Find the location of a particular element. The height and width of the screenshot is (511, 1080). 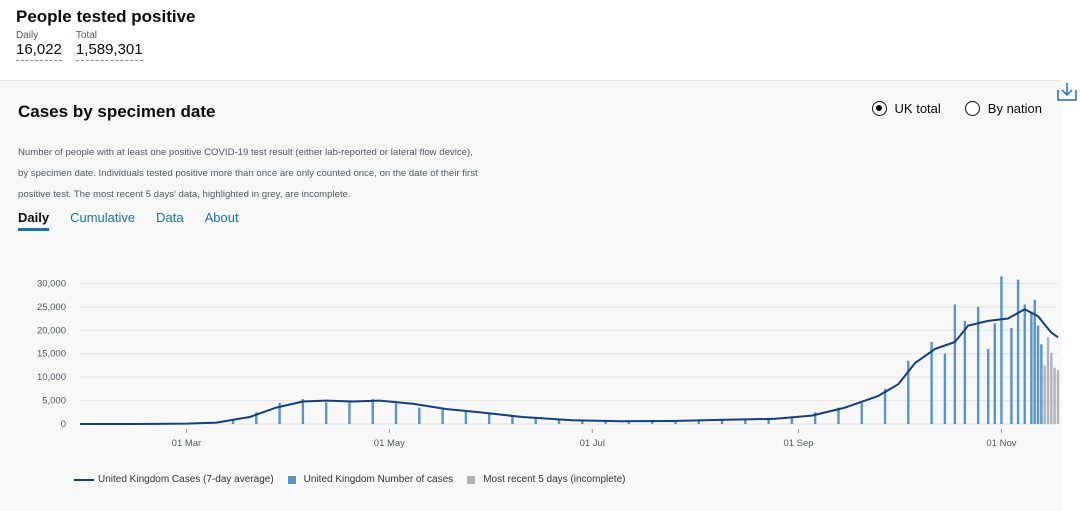

total-value: 1,589,301 is located at coordinates (109, 51).